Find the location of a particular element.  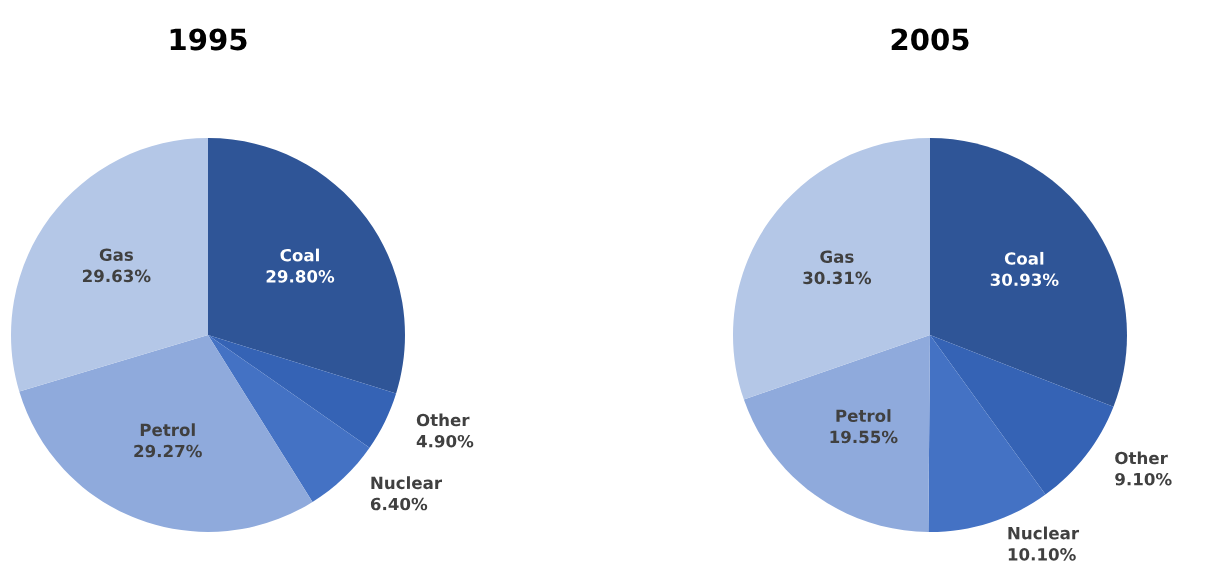

data-label: 29.27% is located at coordinates (168, 451).